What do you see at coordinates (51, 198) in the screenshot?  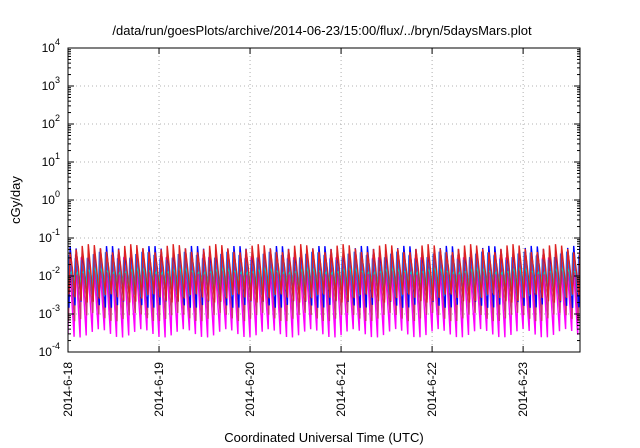 I see `y-tick-label: 10⁰` at bounding box center [51, 198].